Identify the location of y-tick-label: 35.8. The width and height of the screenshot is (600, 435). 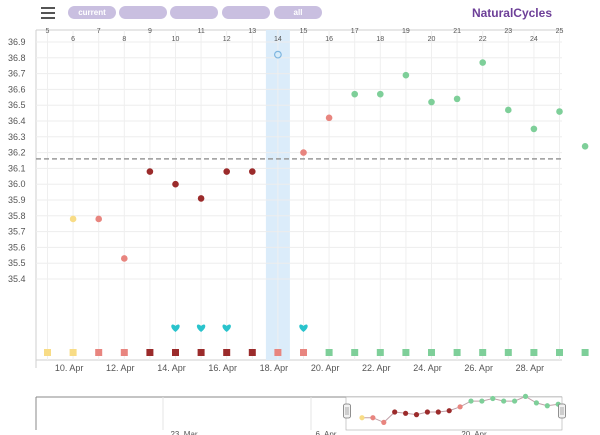
(17, 216).